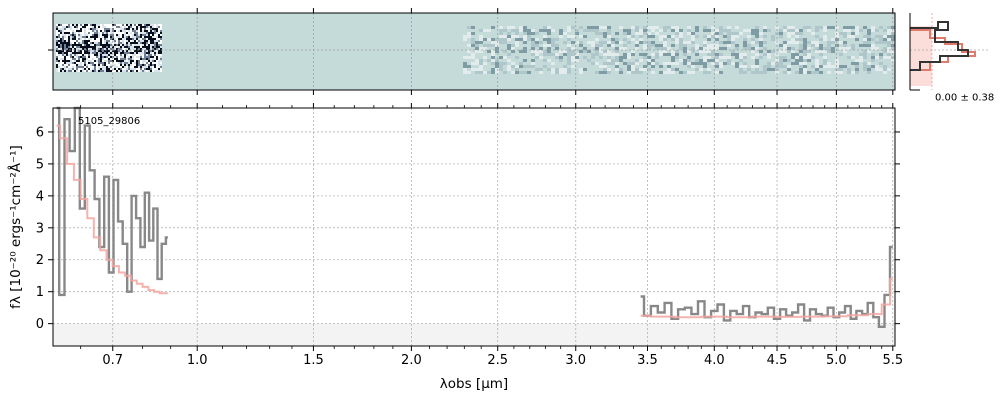  I want to click on x-tick-label: 4.5, so click(777, 360).